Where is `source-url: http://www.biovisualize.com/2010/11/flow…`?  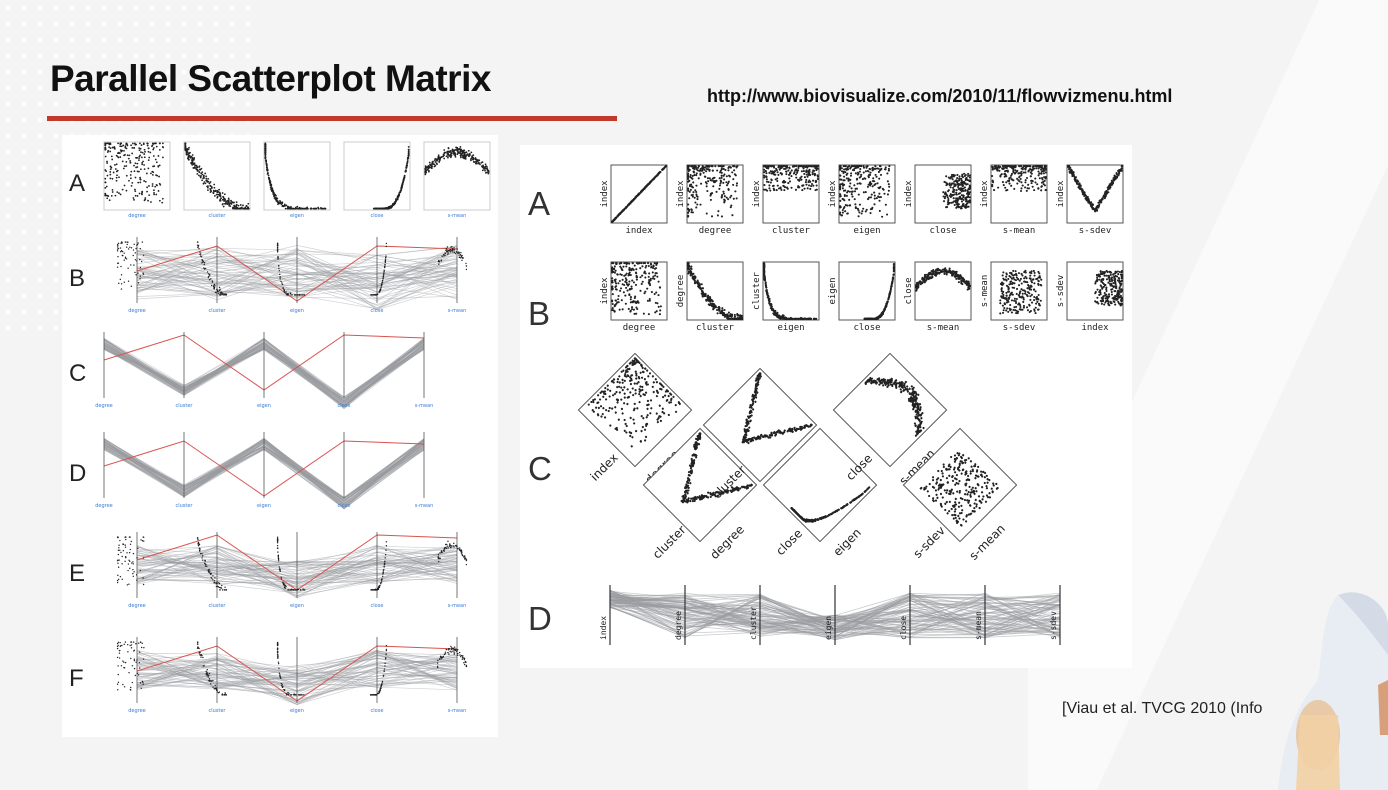 source-url: http://www.biovisualize.com/2010/11/flow… is located at coordinates (940, 96).